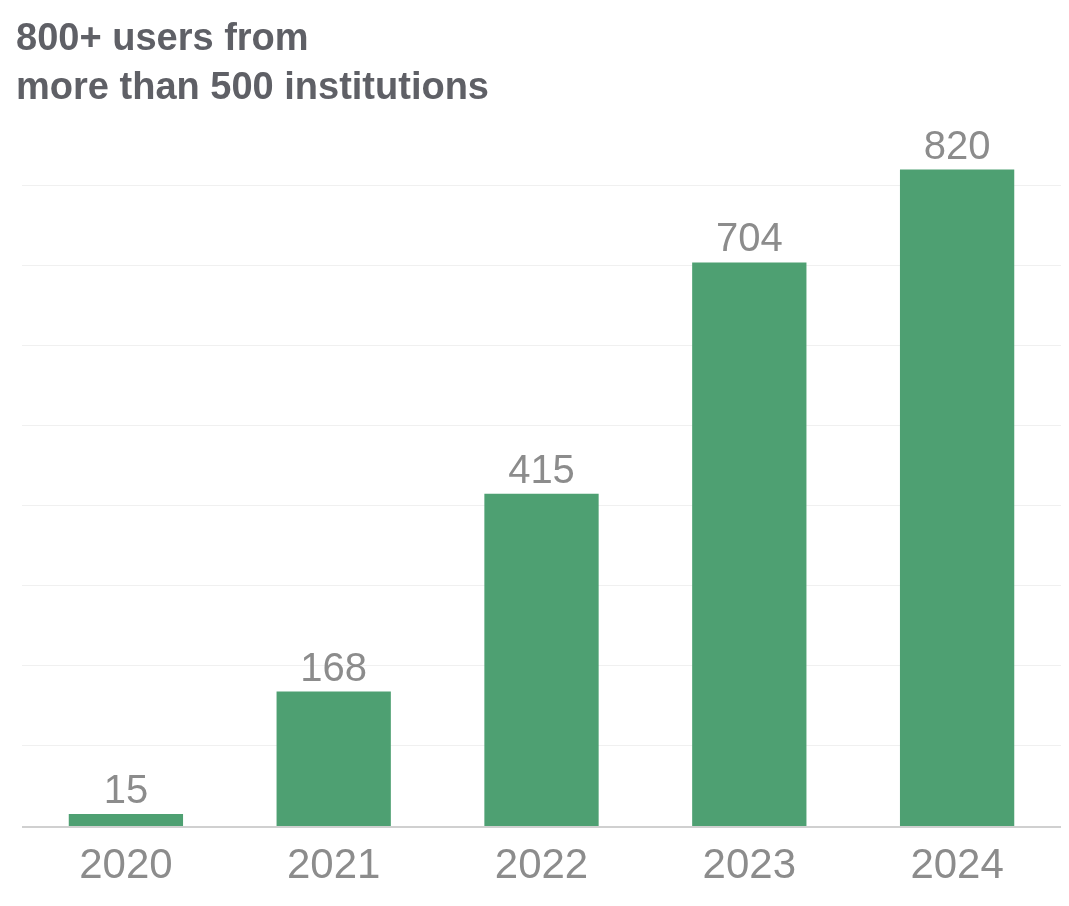  What do you see at coordinates (126, 864) in the screenshot?
I see `x-tick-label: 2020` at bounding box center [126, 864].